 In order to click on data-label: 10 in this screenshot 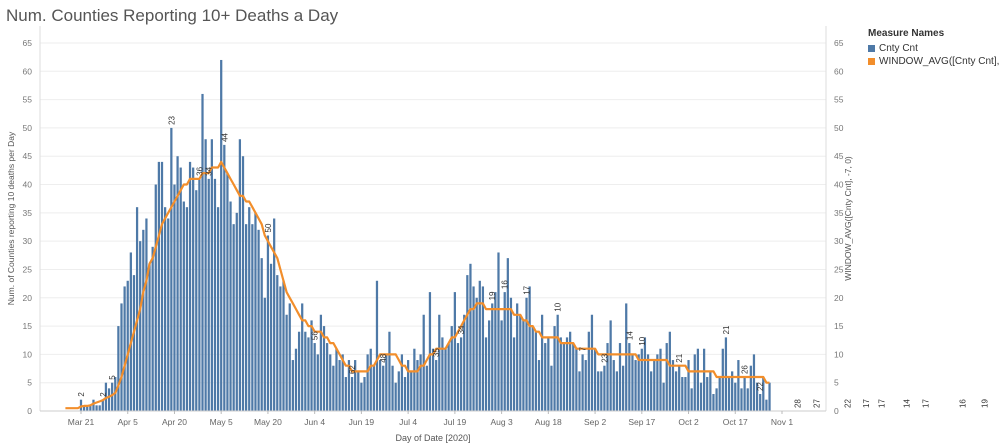, I will do `click(642, 340)`.